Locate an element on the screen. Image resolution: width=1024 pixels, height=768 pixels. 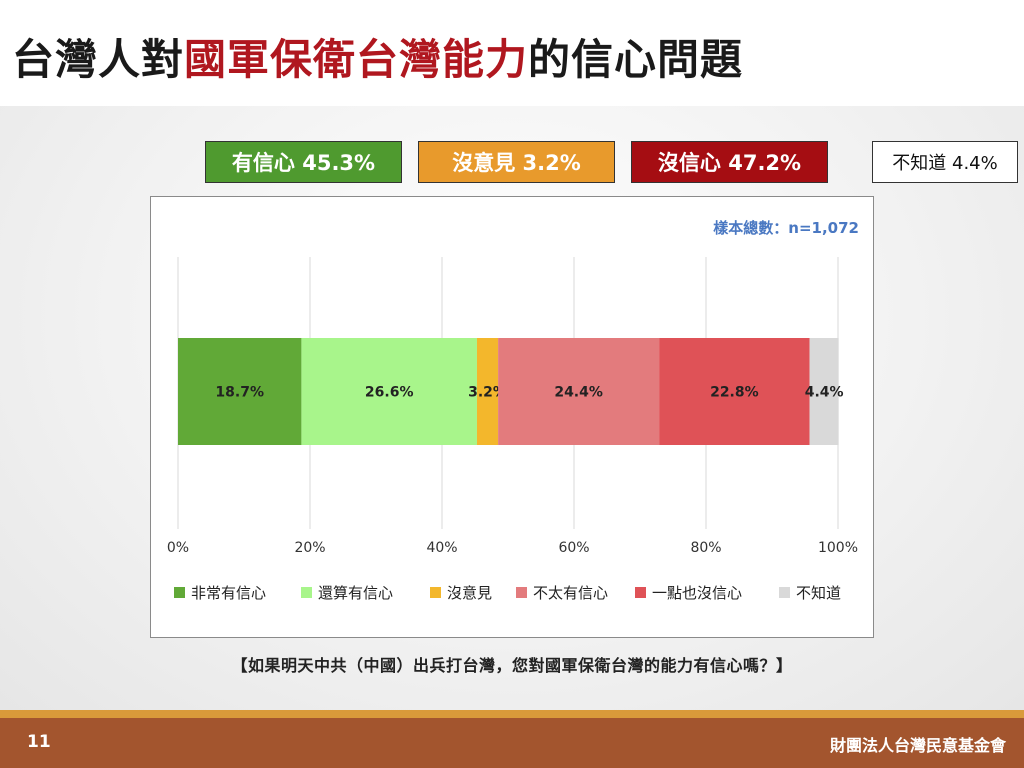
title-prefix: 台灣人對 is located at coordinates (98, 59).